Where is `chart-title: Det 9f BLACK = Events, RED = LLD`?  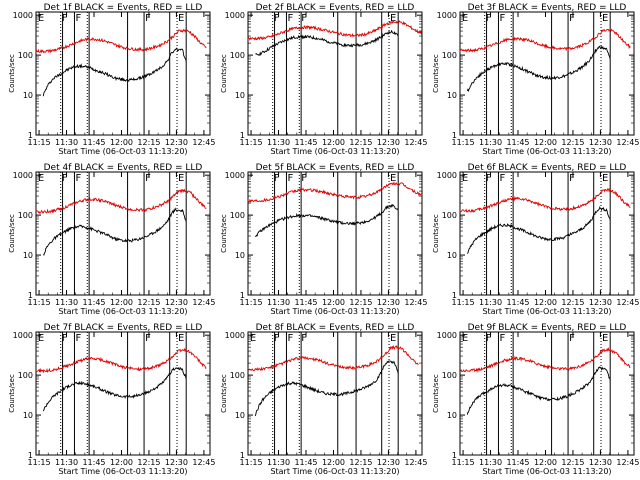
chart-title: Det 9f BLACK = Events, RED = LLD is located at coordinates (547, 328).